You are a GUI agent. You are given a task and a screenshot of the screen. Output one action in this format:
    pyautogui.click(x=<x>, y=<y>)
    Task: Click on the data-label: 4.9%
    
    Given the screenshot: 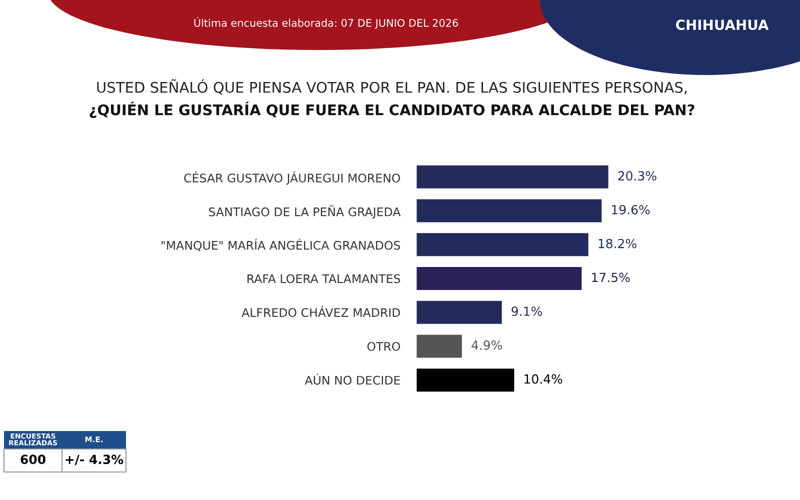 What is the action you would take?
    pyautogui.click(x=487, y=345)
    